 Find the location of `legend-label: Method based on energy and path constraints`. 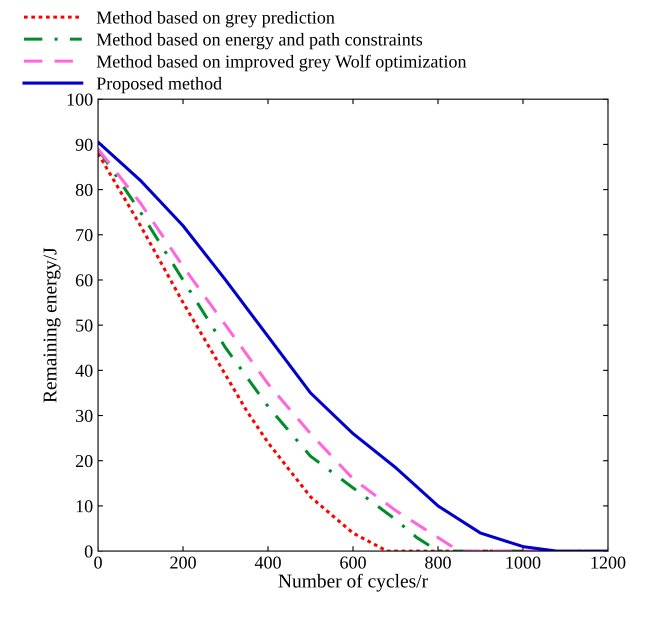

legend-label: Method based on energy and path constraints is located at coordinates (259, 41).